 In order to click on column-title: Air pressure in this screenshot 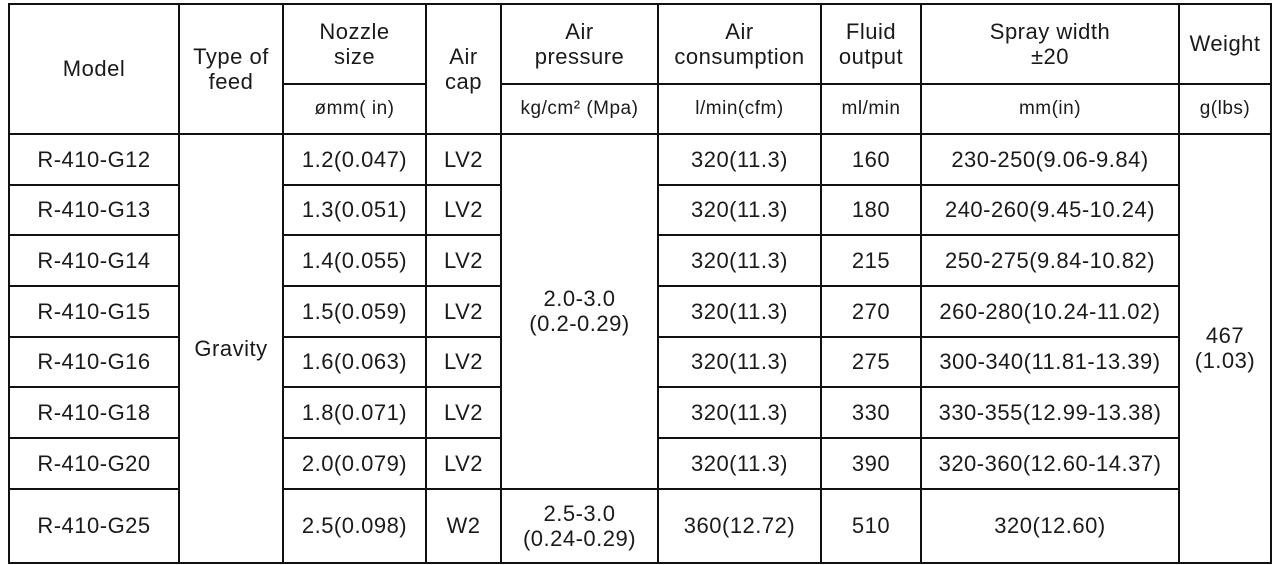, I will do `click(579, 44)`.